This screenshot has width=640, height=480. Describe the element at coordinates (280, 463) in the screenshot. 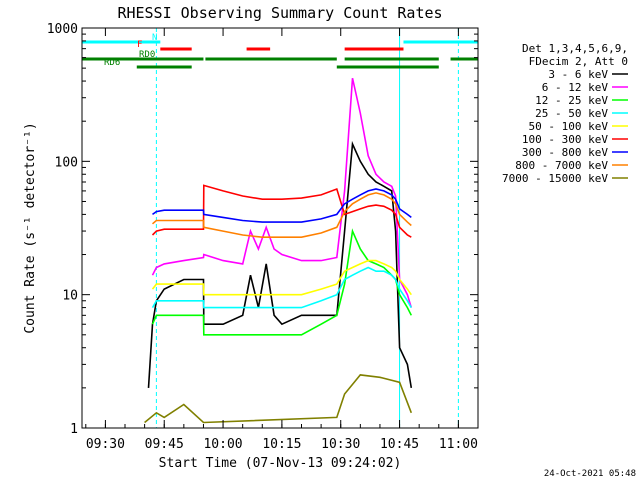

I see `x-axis-label: Start Time (07-Nov-13 09:24:02)` at that location.